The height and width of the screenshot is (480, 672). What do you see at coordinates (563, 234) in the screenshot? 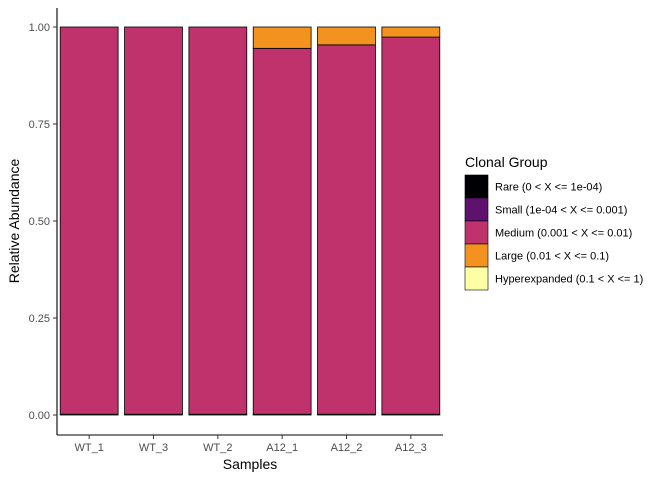
I see `legend-label: Medium (0.001 < X <= 0.01)` at bounding box center [563, 234].